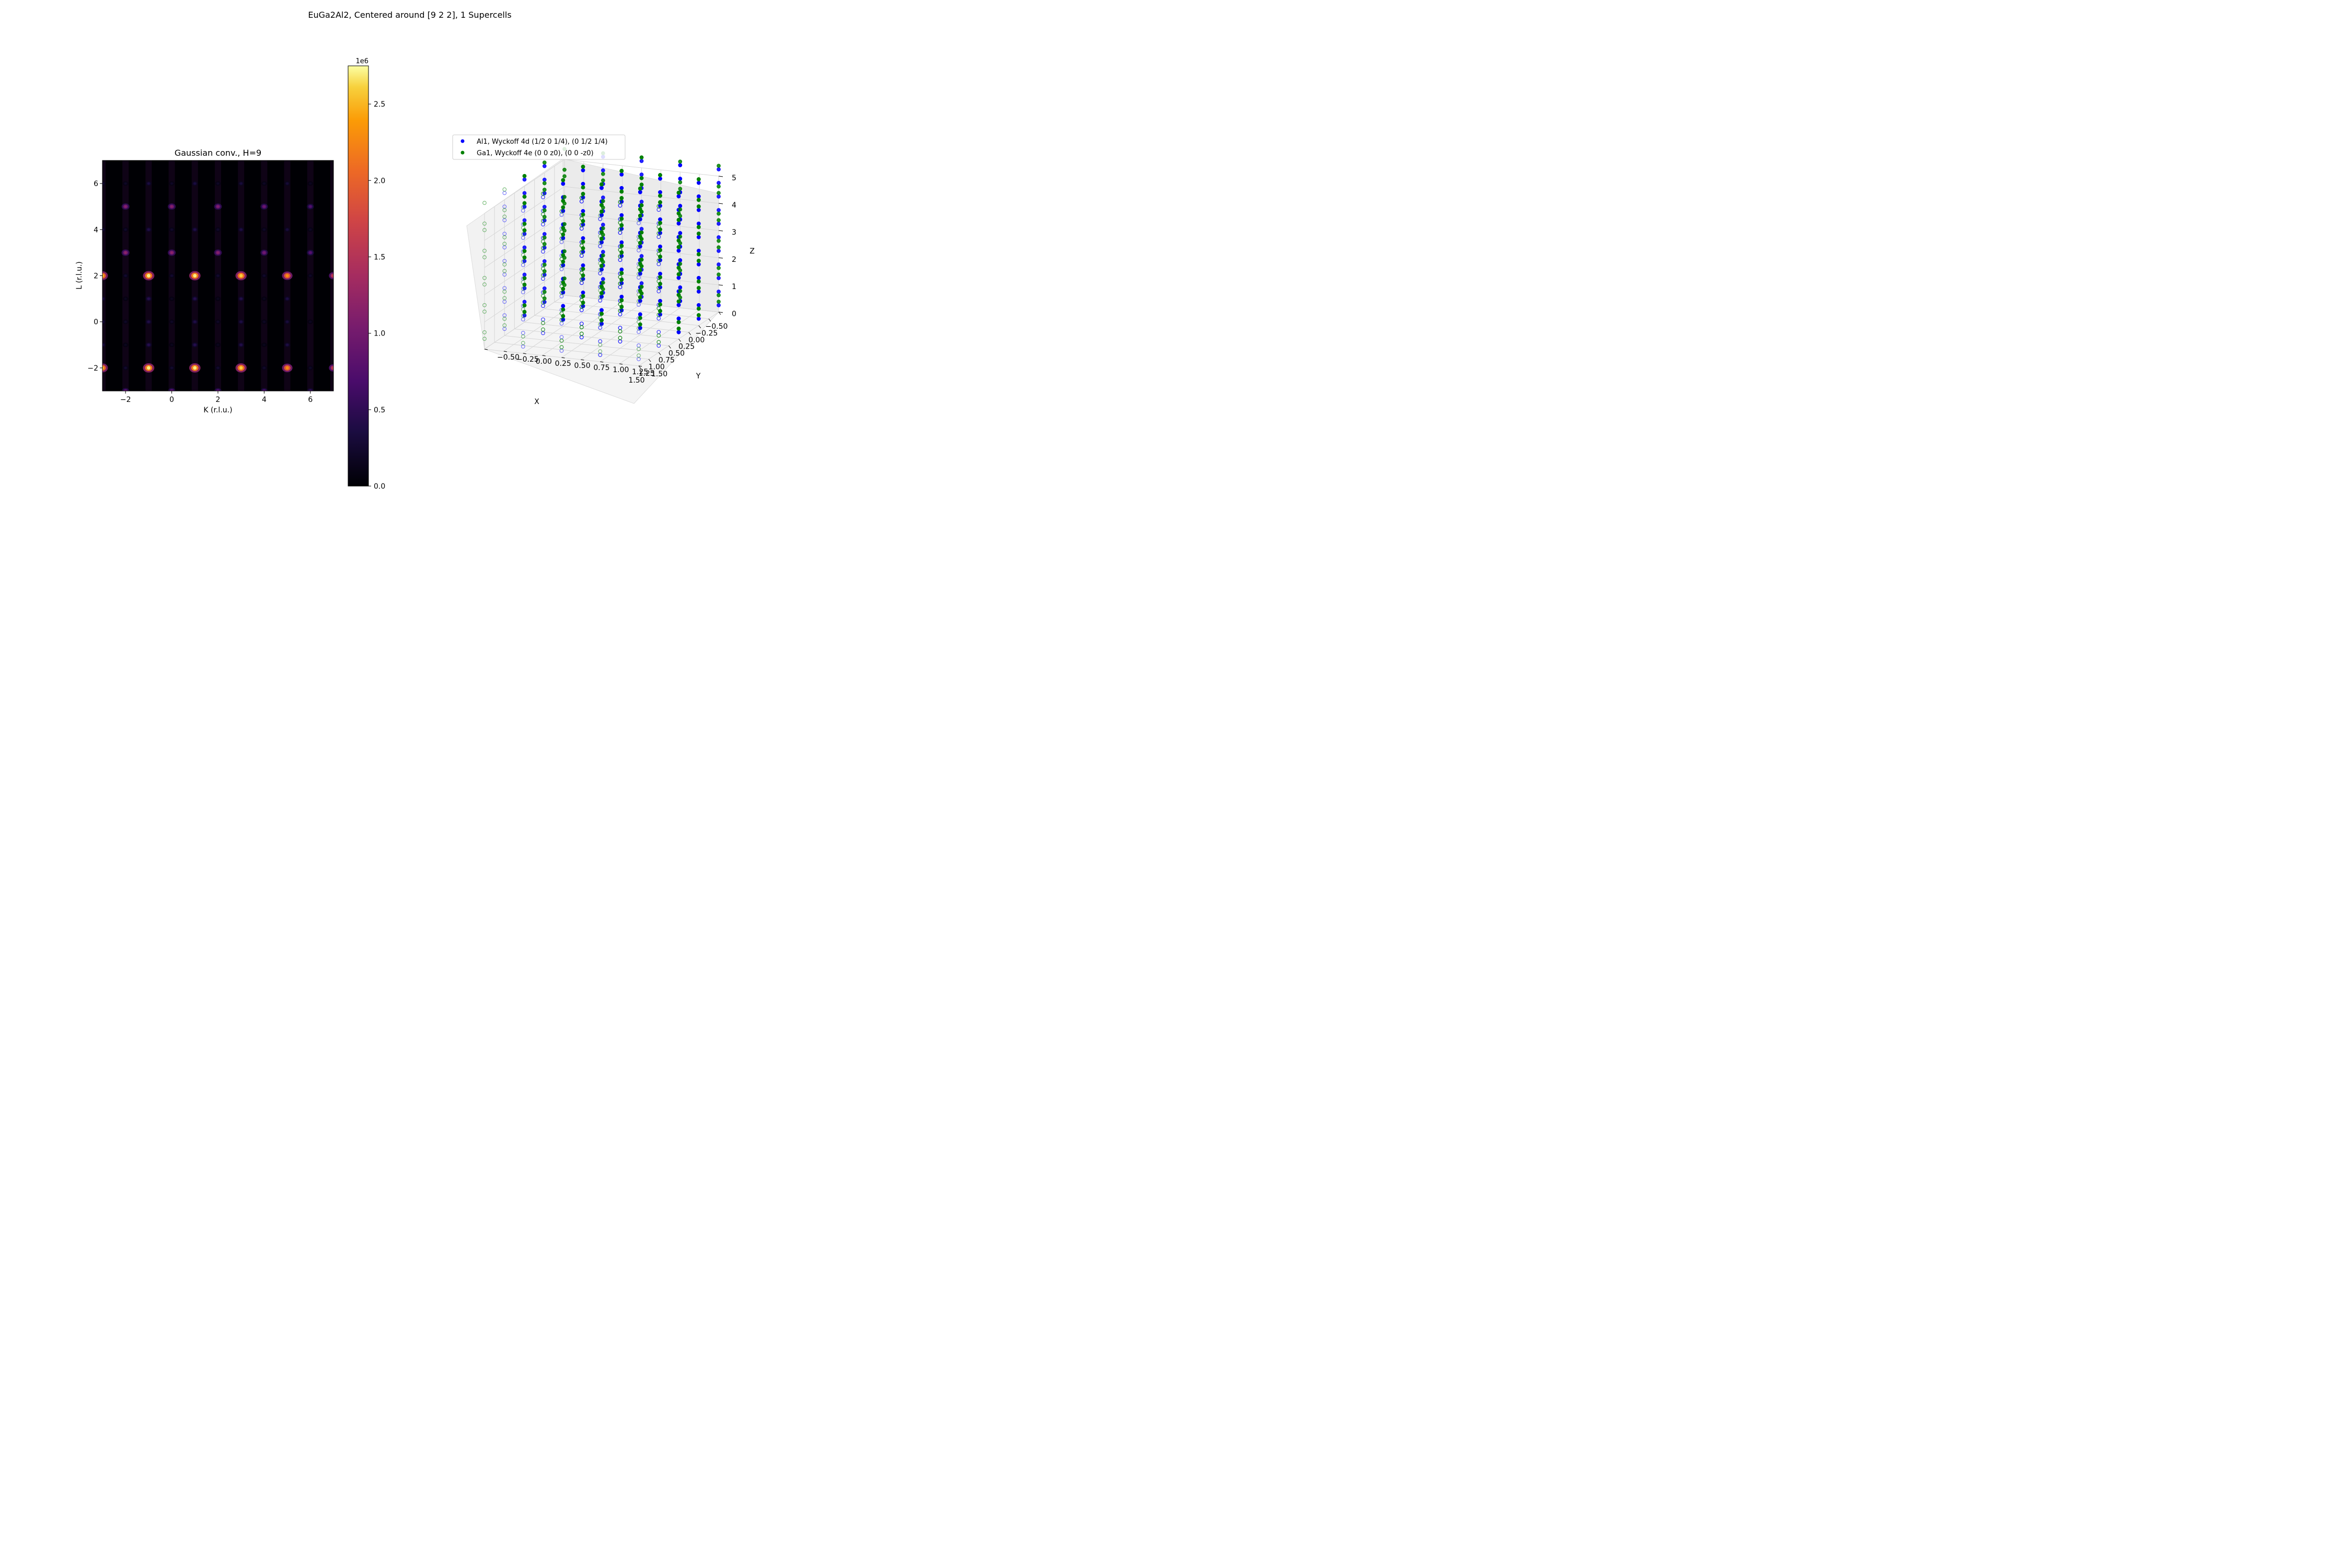  What do you see at coordinates (539, 147) in the screenshot?
I see `legend-box` at bounding box center [539, 147].